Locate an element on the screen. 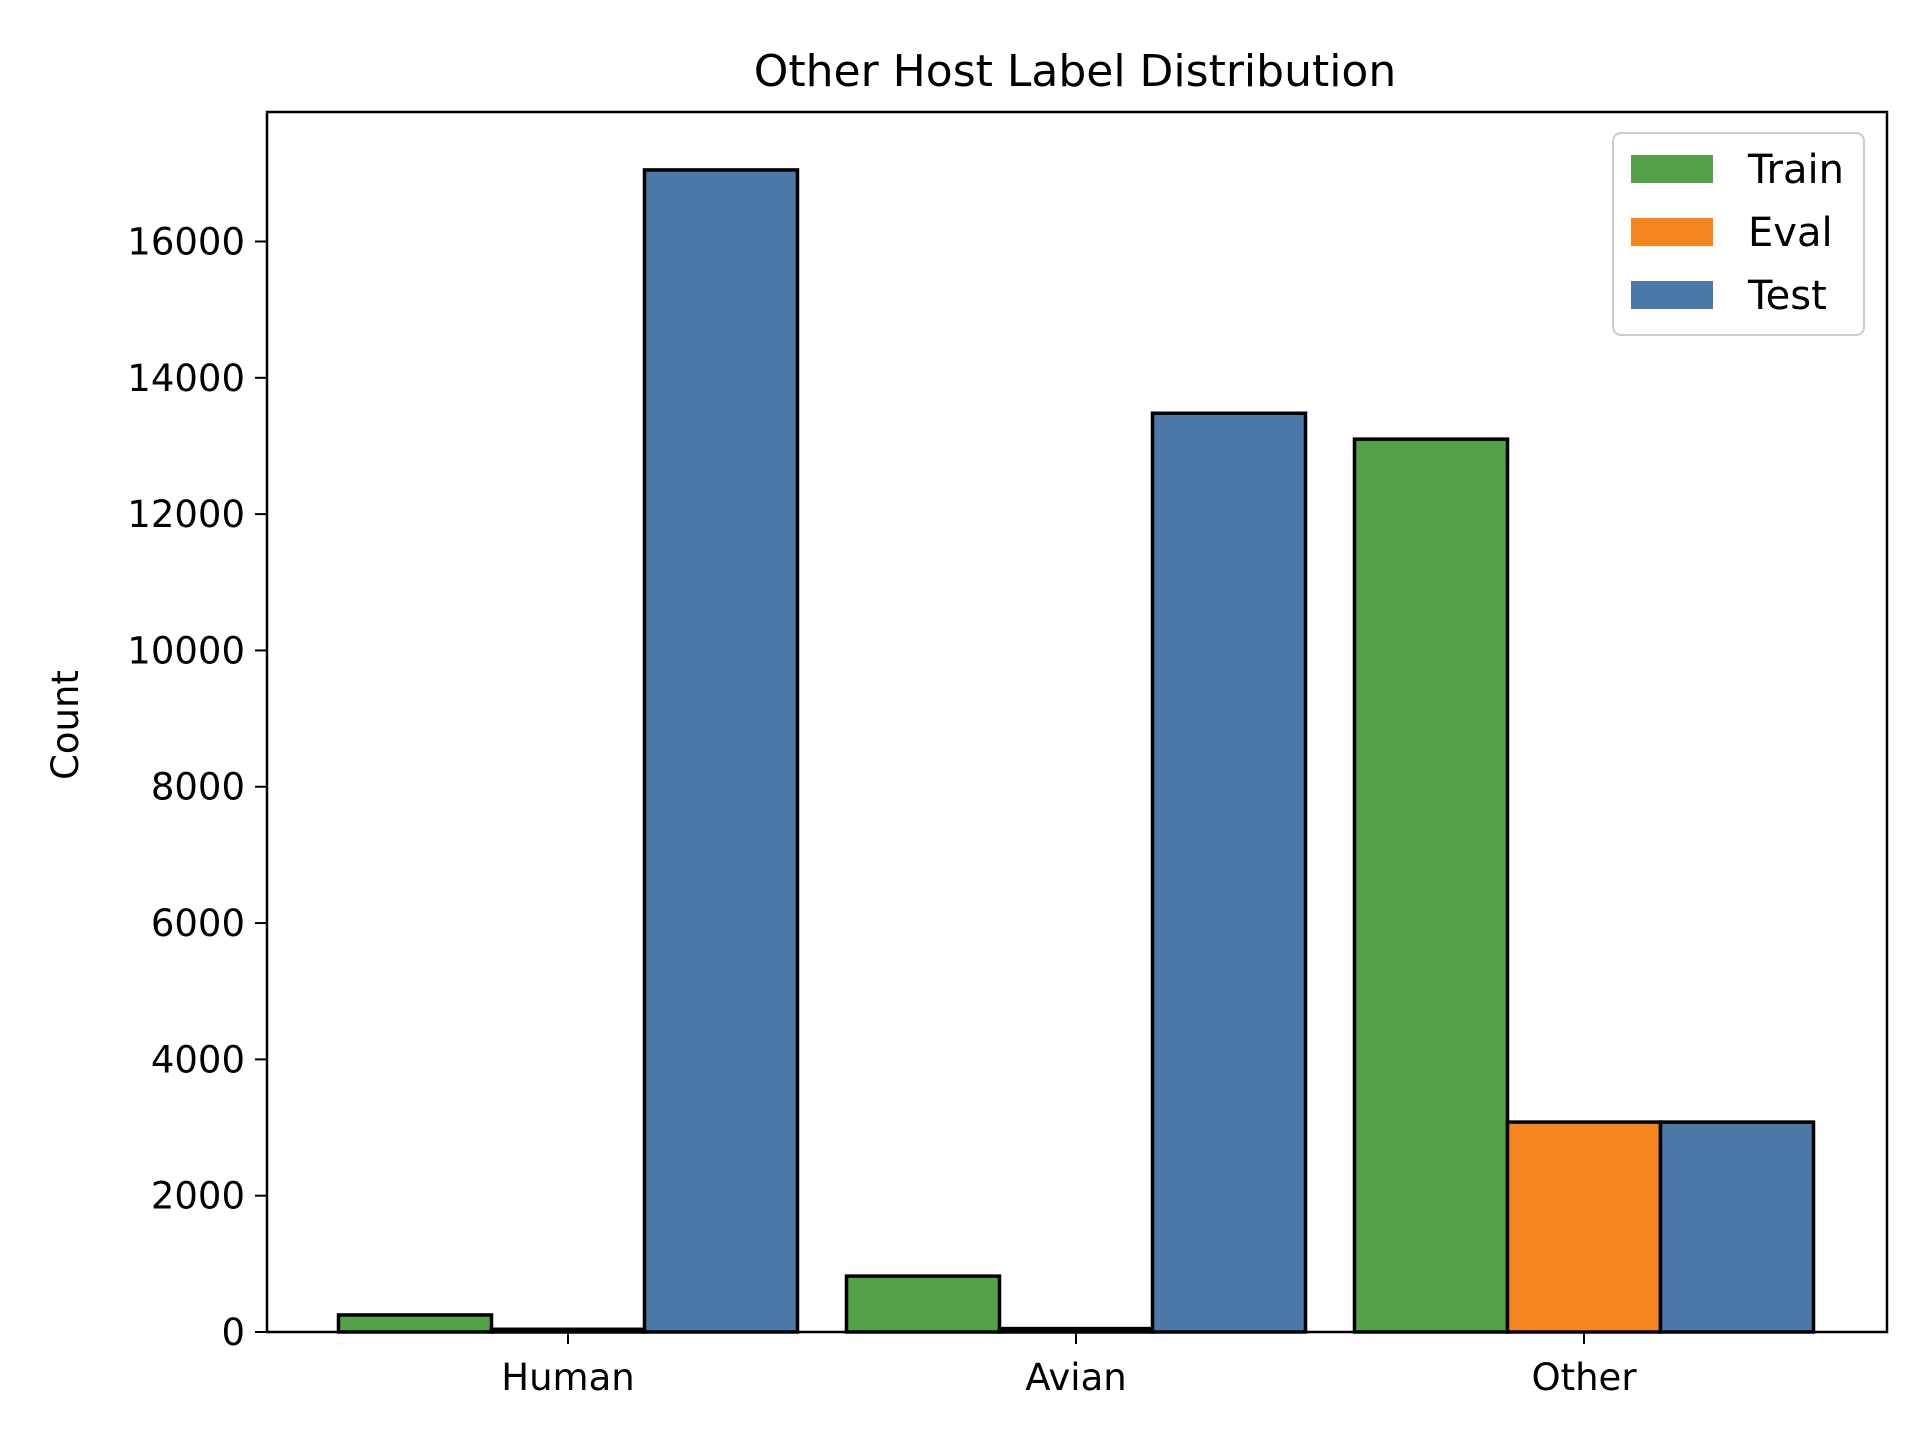 The image size is (1920, 1440). legend-label-eval: Eval is located at coordinates (1790, 233).